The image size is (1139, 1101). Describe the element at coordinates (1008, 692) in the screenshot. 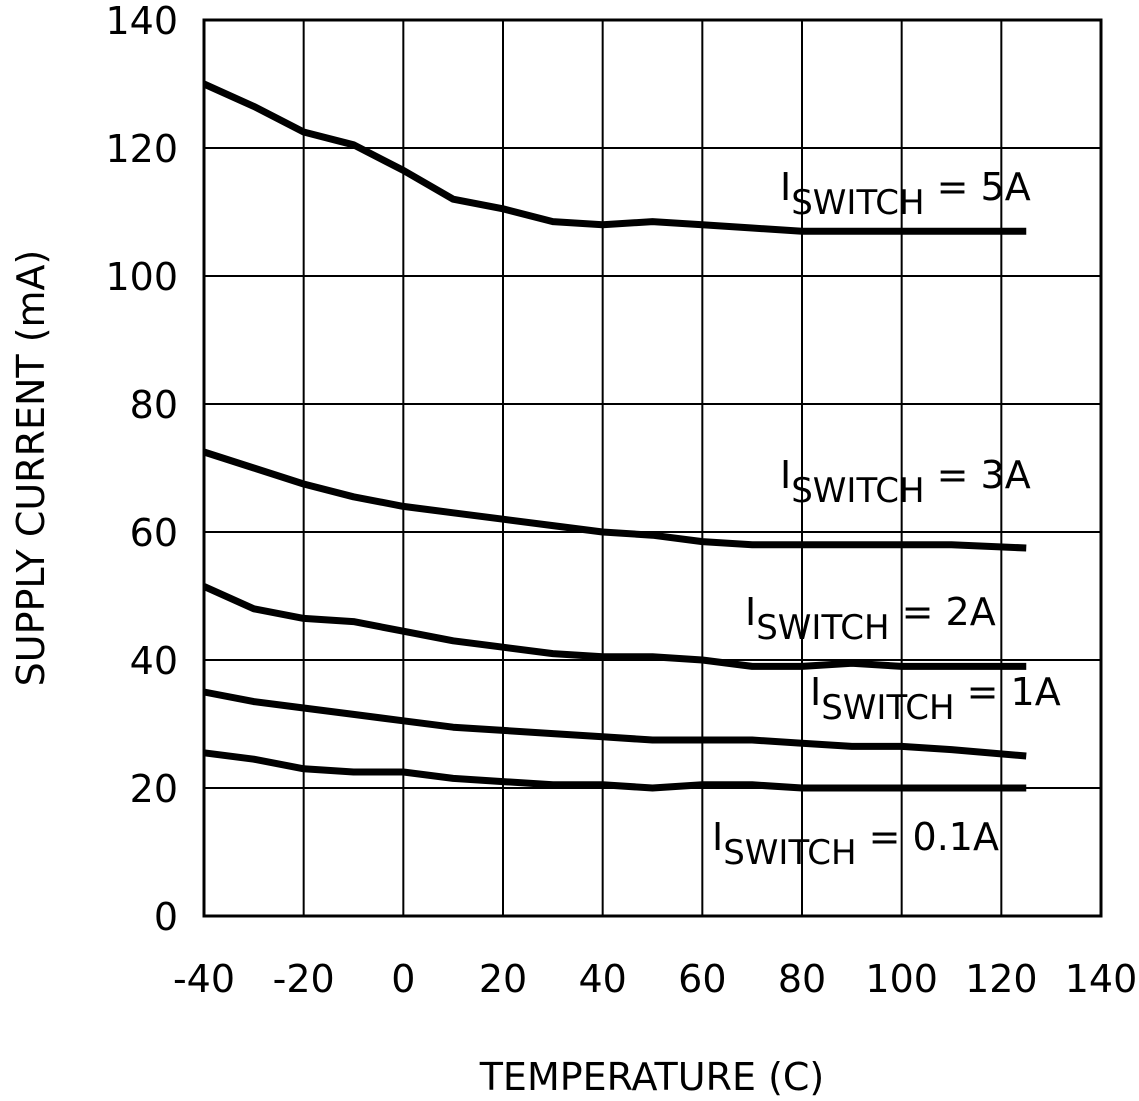

I see `series-label-suffix: = 1A` at that location.